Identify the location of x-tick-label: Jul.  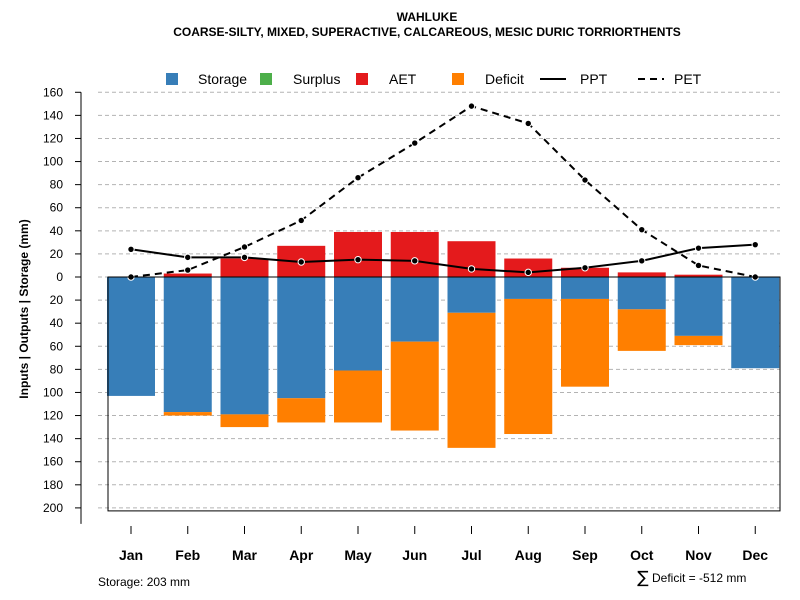
(471, 555).